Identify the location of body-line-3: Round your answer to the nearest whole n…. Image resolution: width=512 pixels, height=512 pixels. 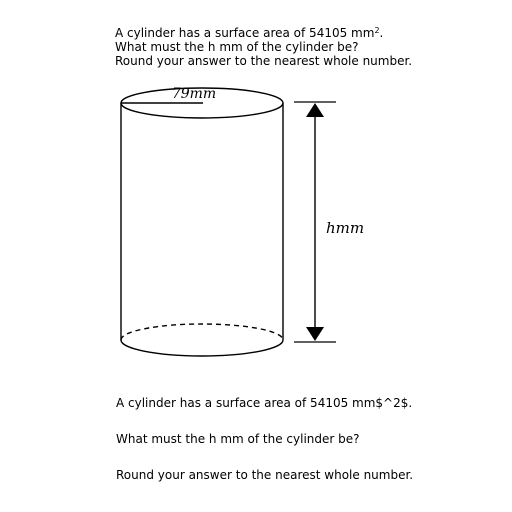
(265, 475).